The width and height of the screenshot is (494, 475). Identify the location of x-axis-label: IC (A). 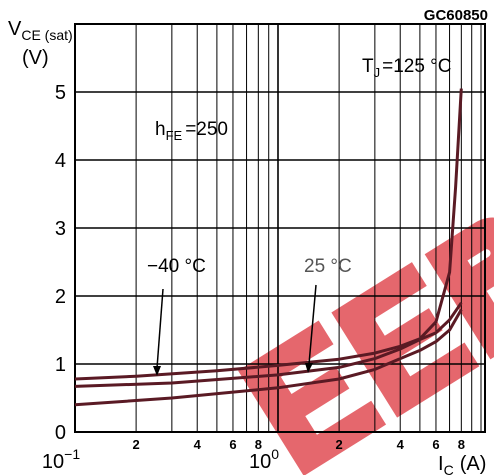
(462, 464).